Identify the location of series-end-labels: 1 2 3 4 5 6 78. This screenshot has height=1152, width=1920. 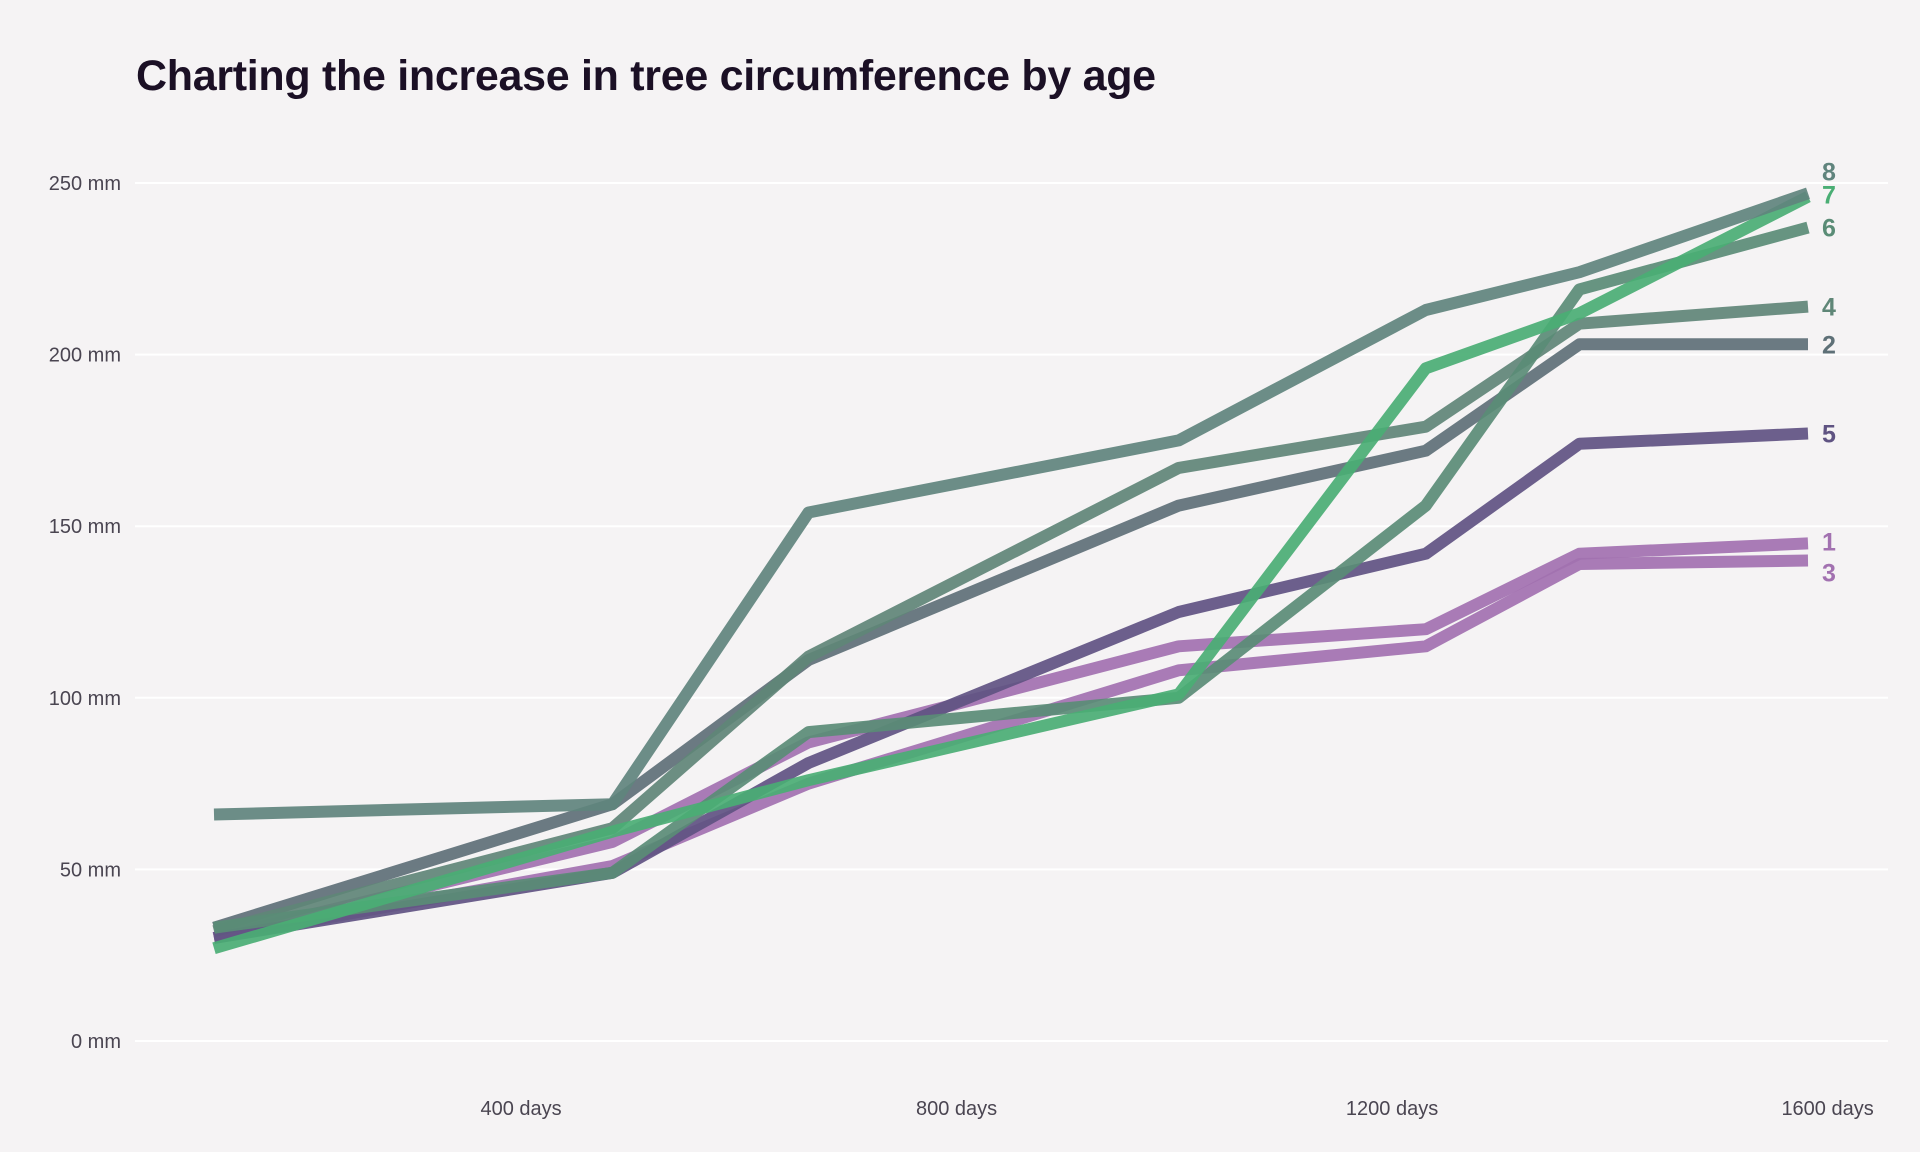
(1829, 372).